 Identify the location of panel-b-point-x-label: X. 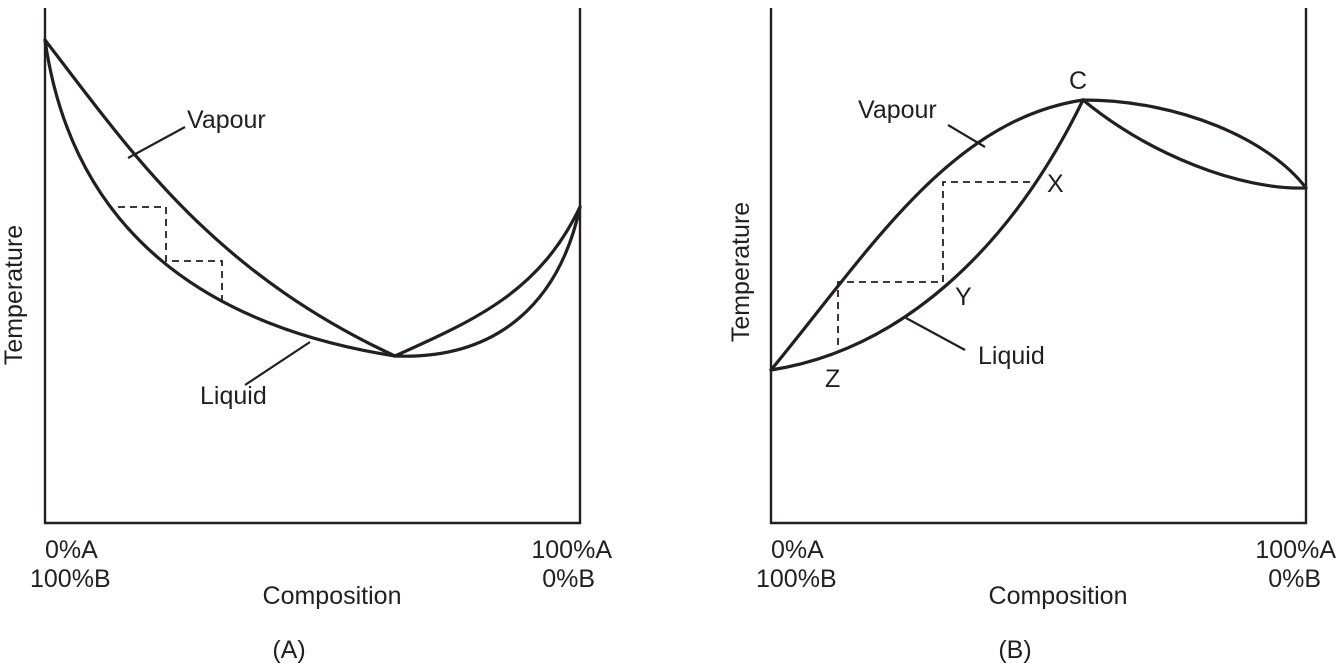
(1055, 184).